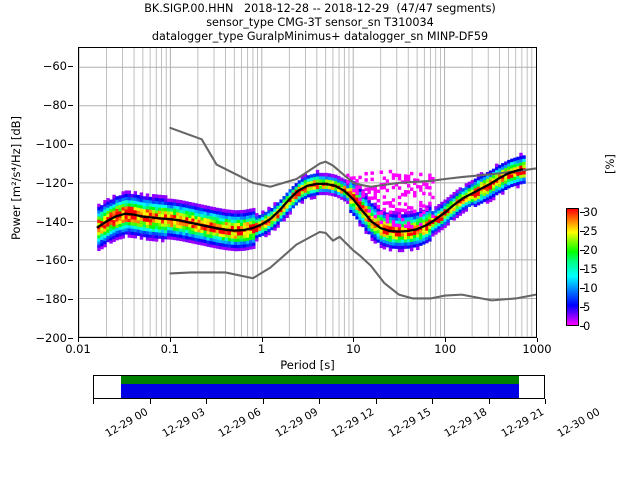  I want to click on median-psd-line, so click(309, 200).